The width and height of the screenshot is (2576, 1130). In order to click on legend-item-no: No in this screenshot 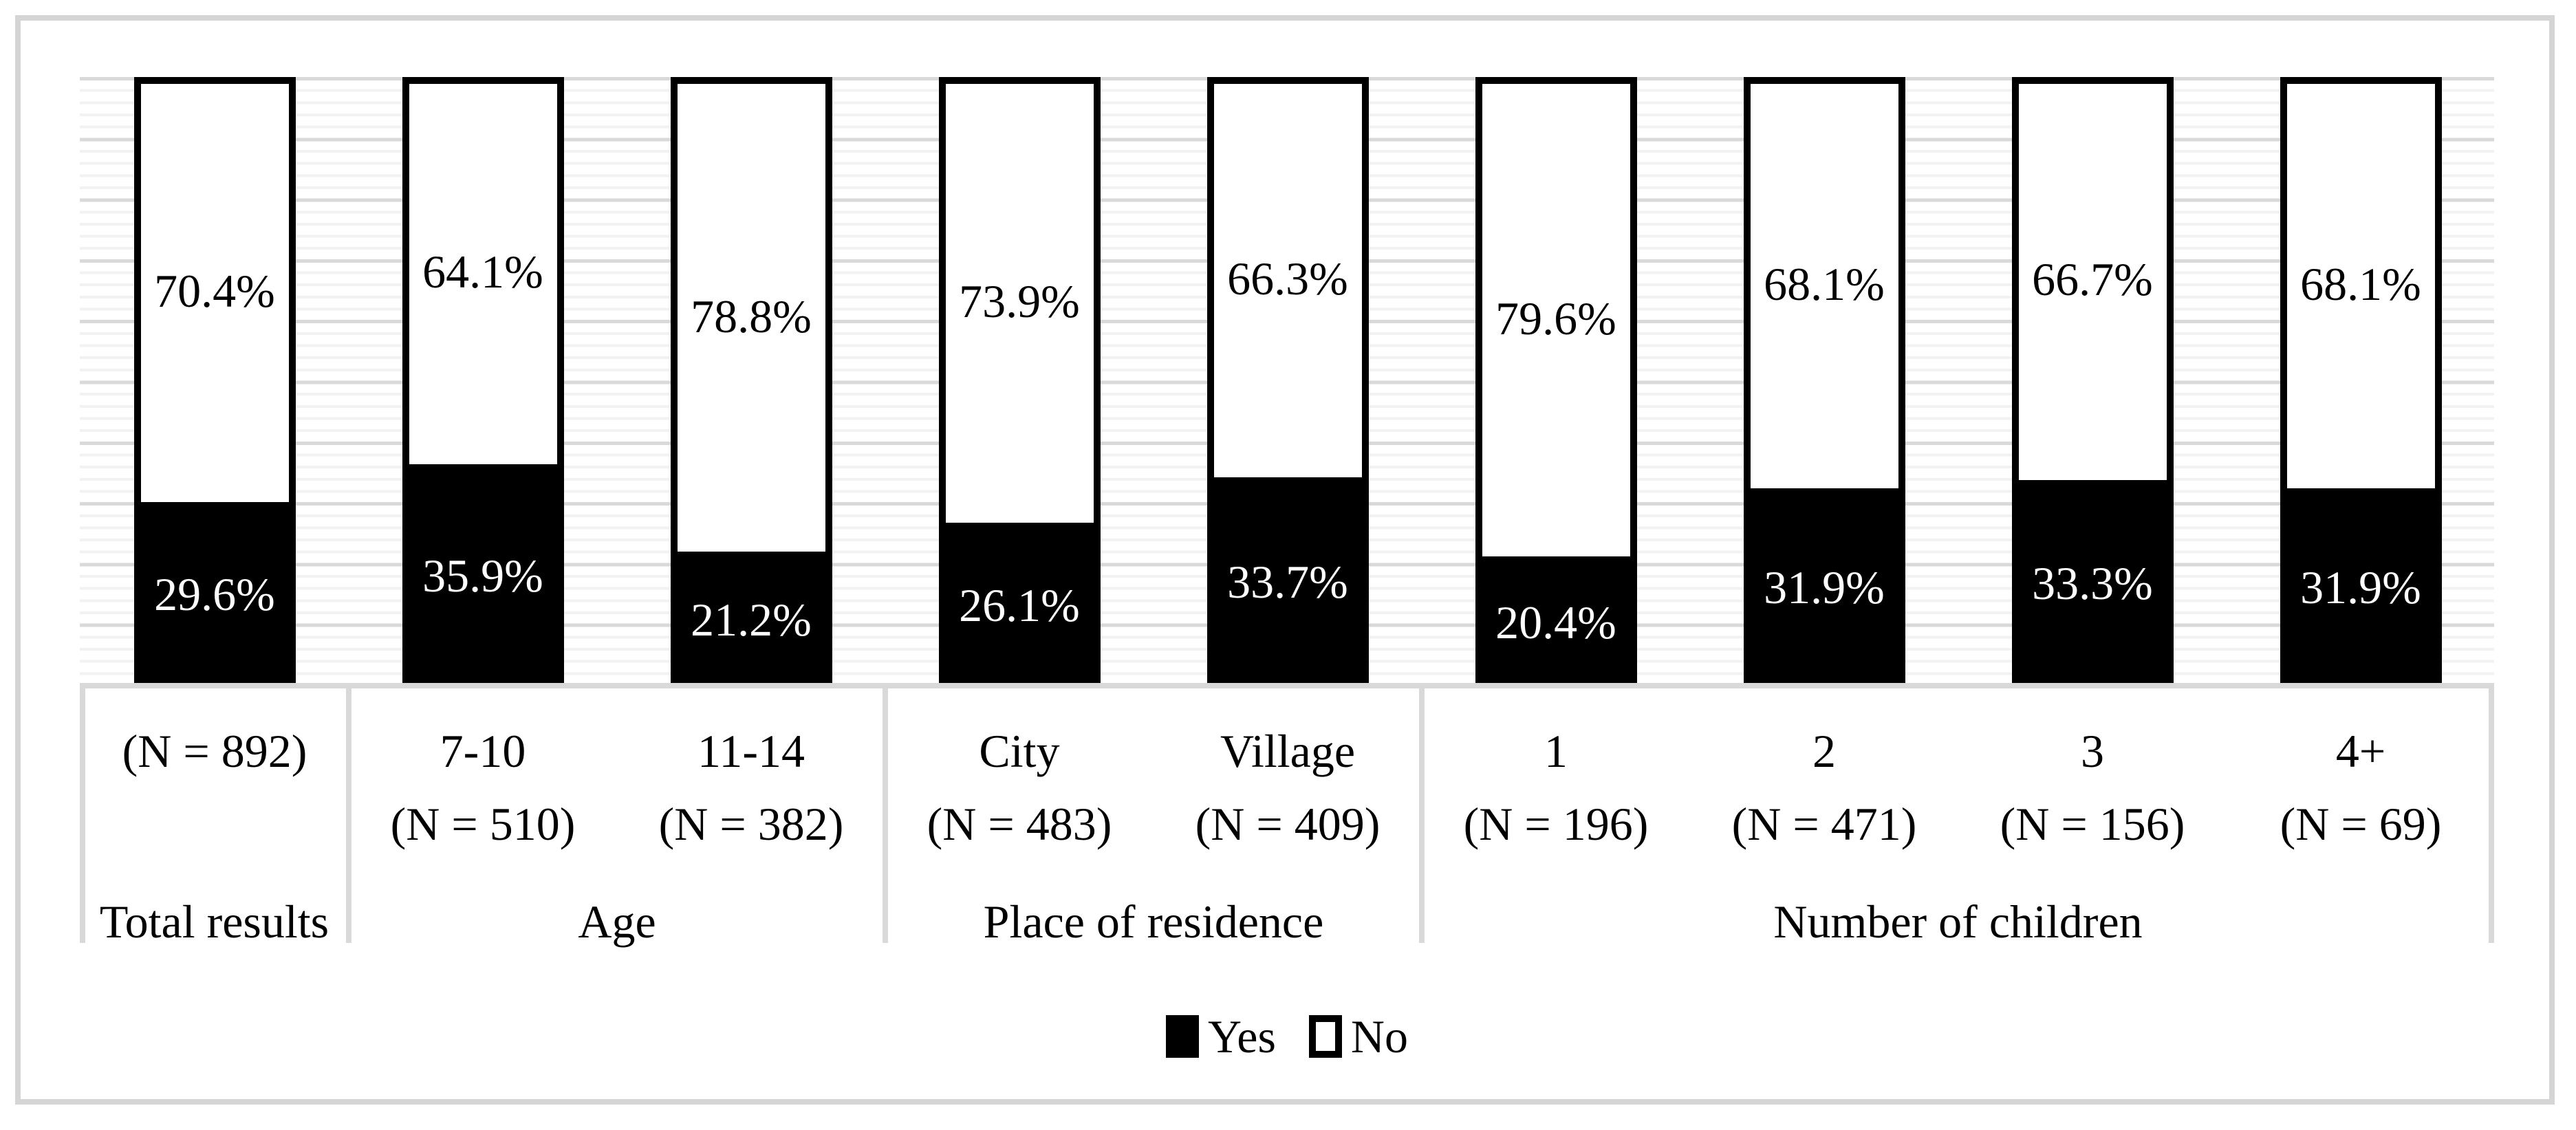, I will do `click(1358, 1036)`.